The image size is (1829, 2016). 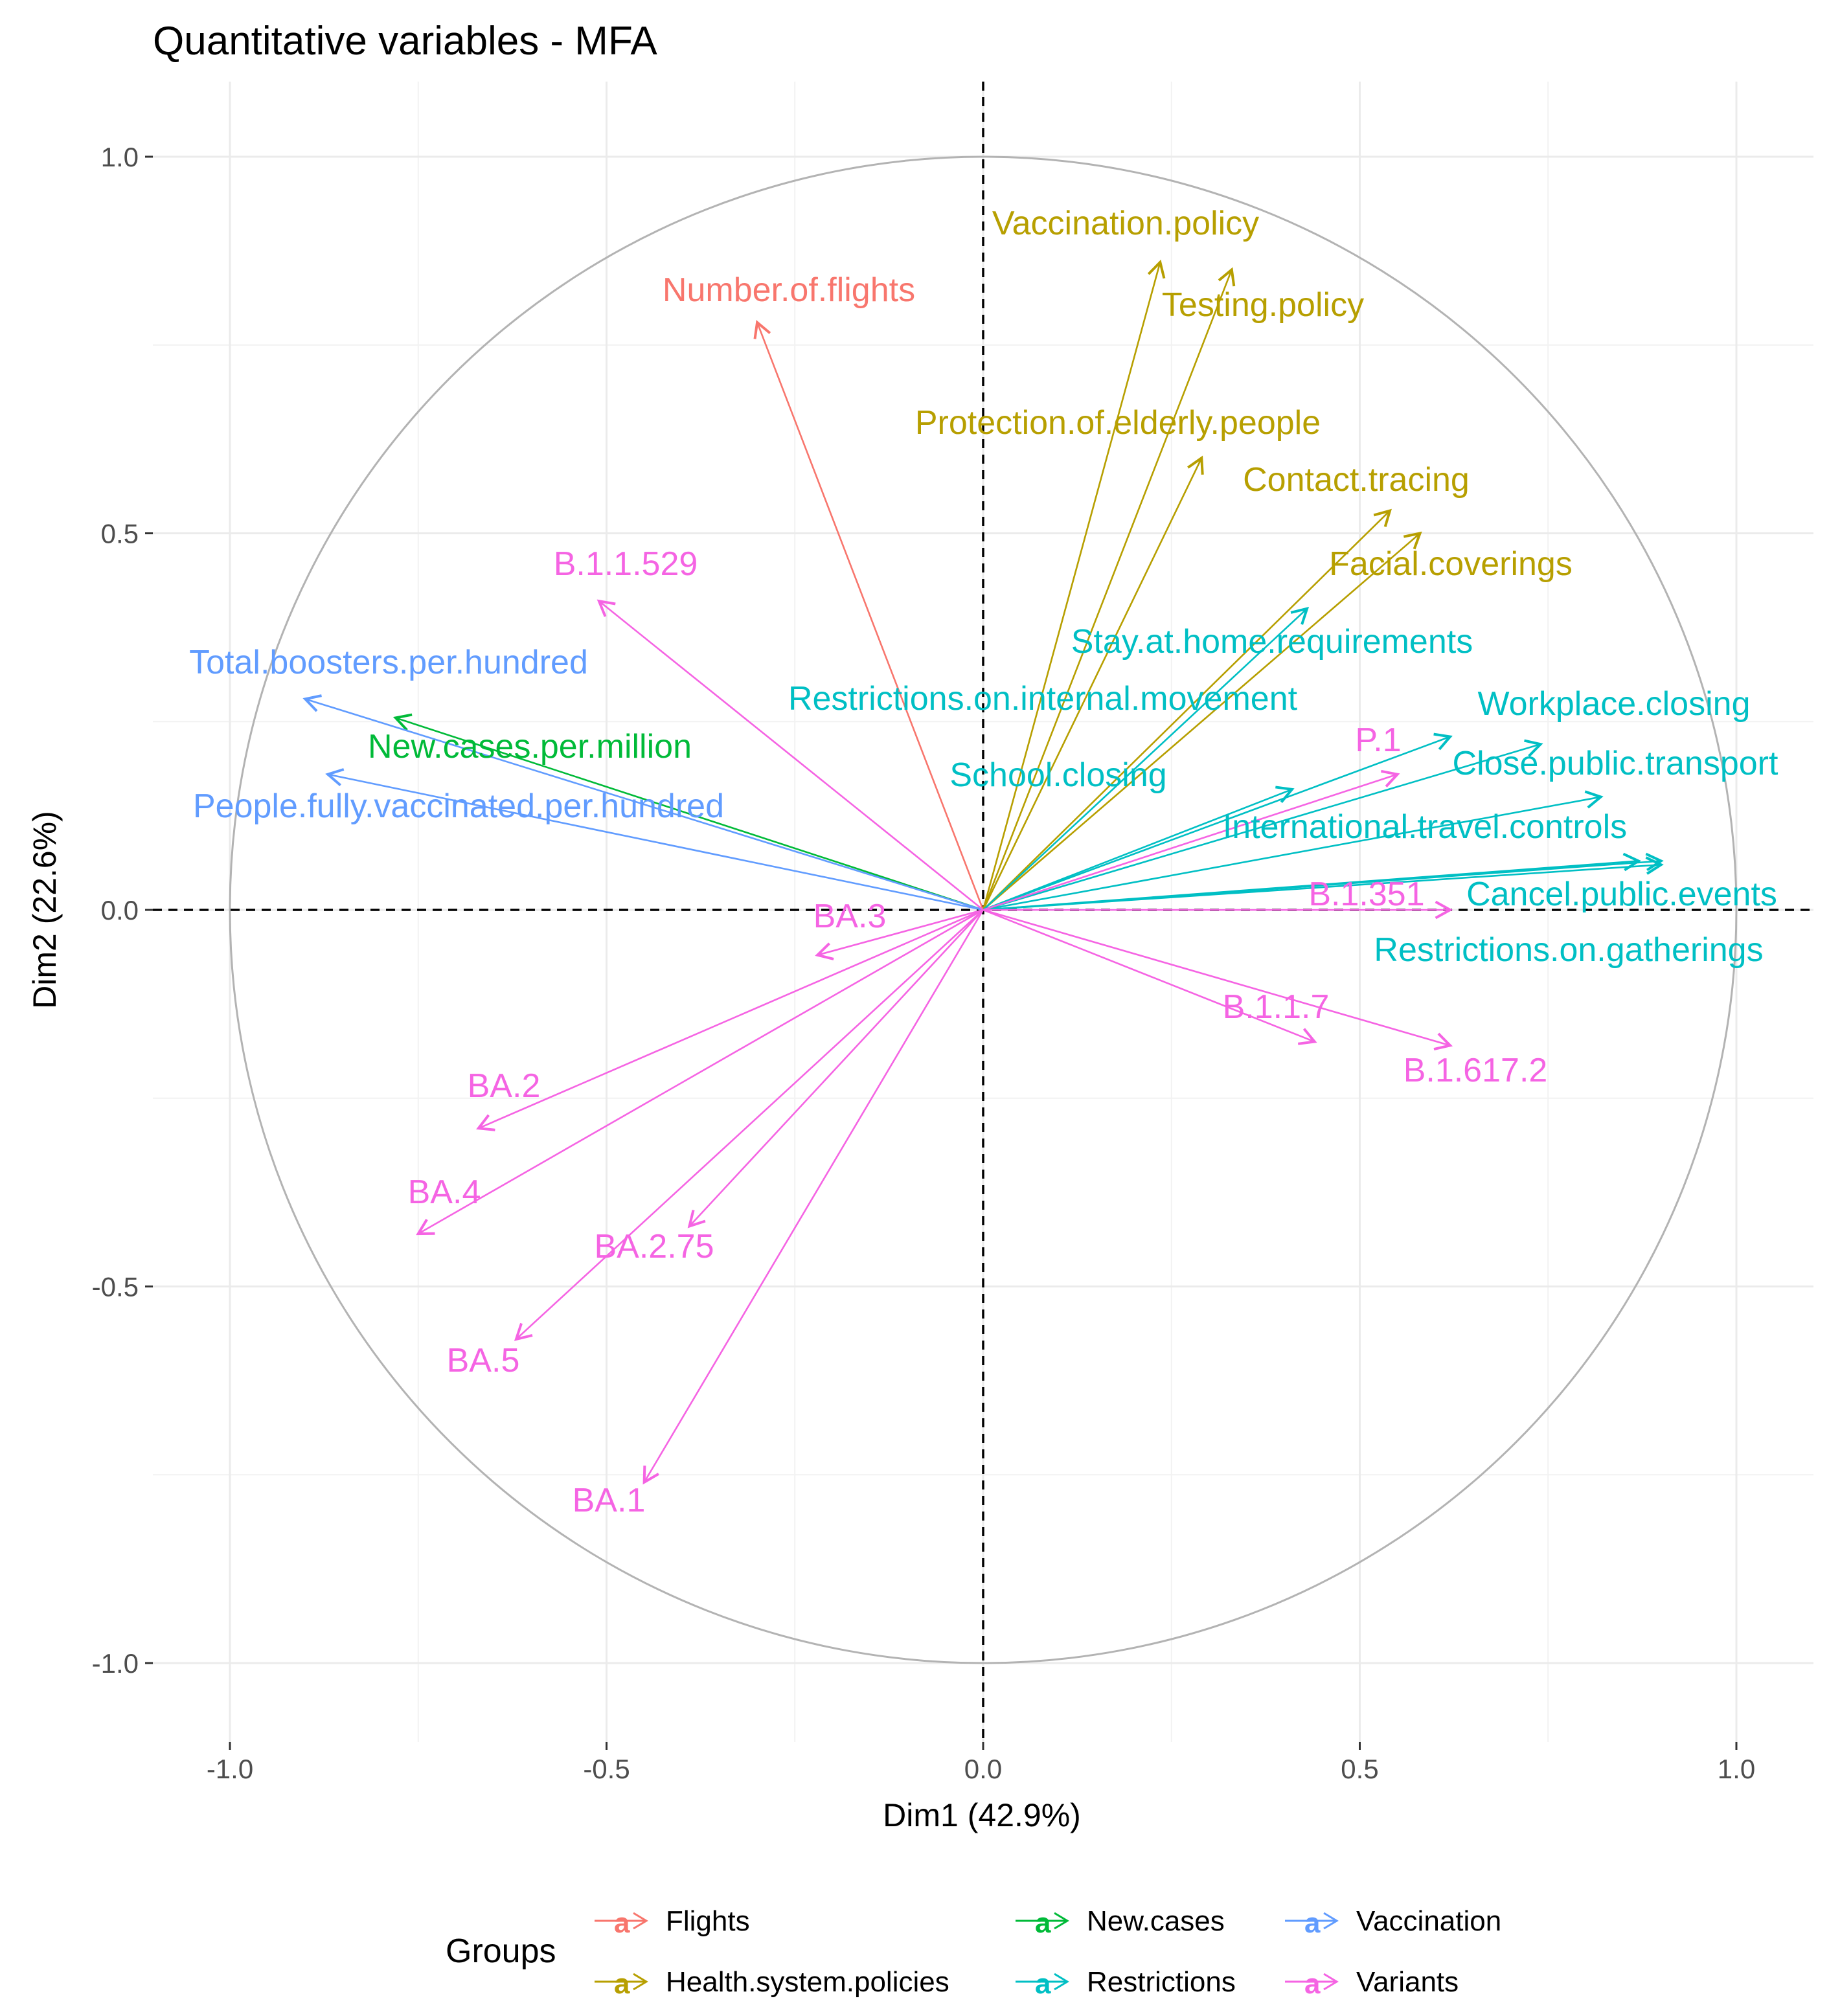 I want to click on legend-label: Flights, so click(x=708, y=1921).